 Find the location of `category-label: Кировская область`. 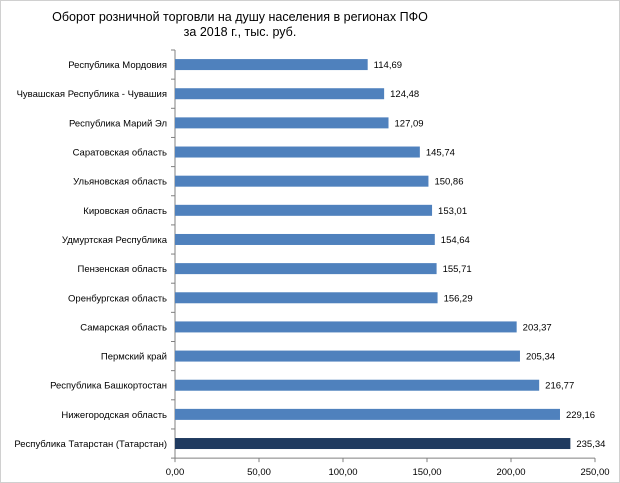

category-label: Кировская область is located at coordinates (125, 211).